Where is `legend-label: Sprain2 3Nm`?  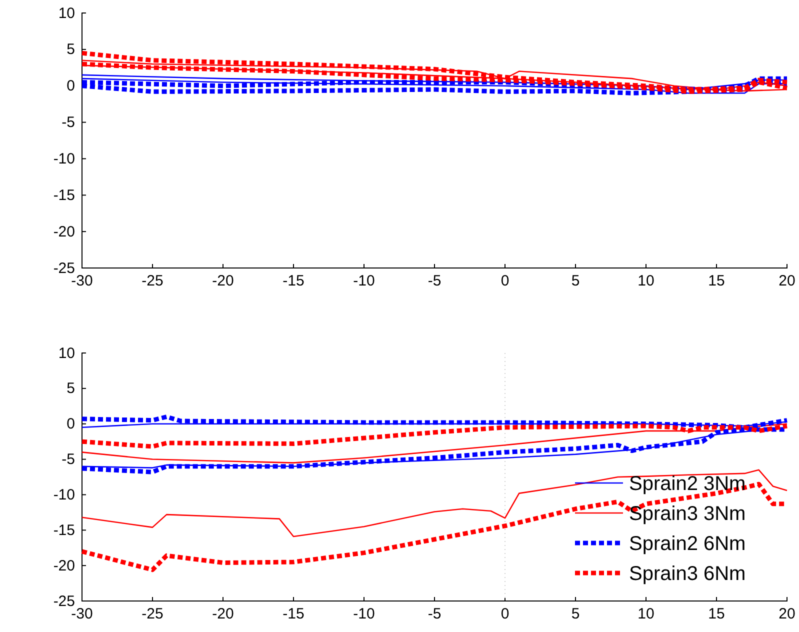
legend-label: Sprain2 3Nm is located at coordinates (687, 484).